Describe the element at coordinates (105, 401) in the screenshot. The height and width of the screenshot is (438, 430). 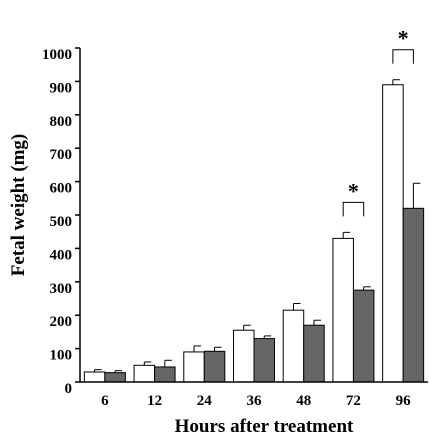
I see `x-tick-label: 6` at that location.